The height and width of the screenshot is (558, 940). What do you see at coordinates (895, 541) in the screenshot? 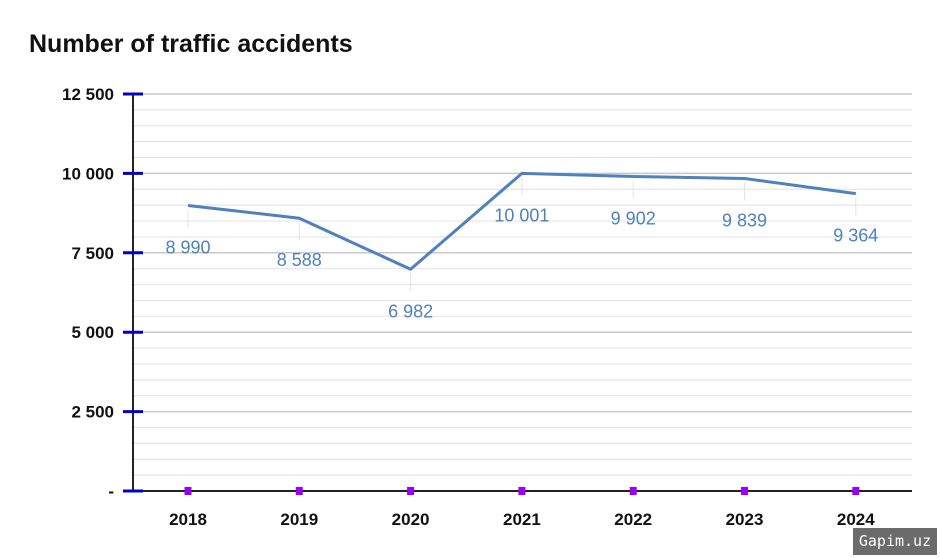
I see `watermark: Gapim.uz` at bounding box center [895, 541].